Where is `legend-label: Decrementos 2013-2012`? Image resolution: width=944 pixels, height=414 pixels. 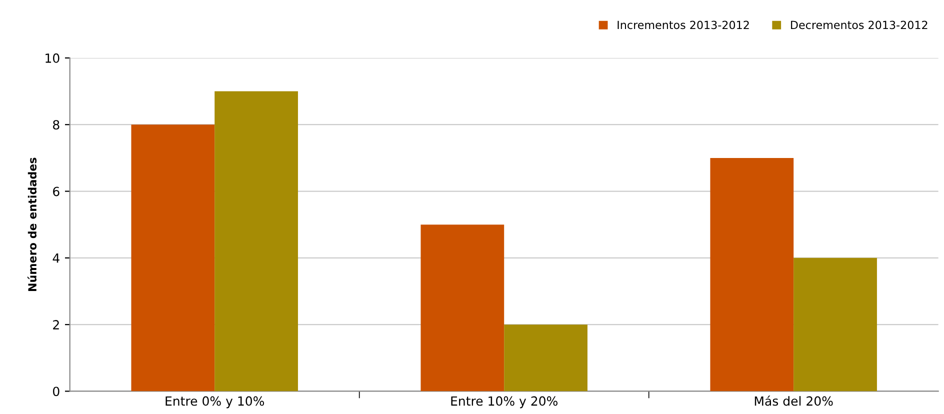
legend-label: Decrementos 2013-2012 is located at coordinates (859, 25).